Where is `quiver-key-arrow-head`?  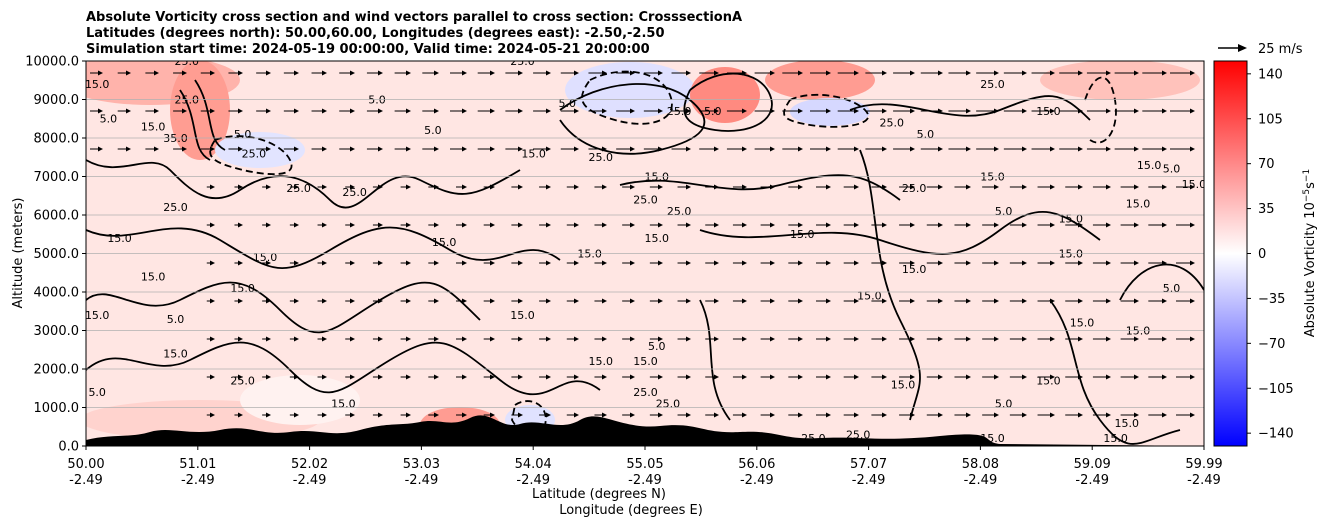
quiver-key-arrow-head is located at coordinates (1242, 48).